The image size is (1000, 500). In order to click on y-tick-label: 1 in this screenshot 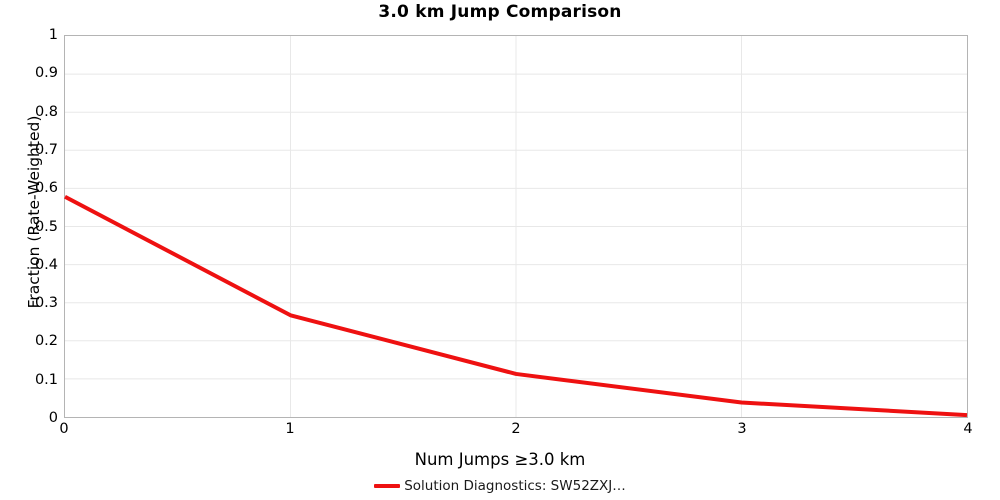, I will do `click(53, 35)`.